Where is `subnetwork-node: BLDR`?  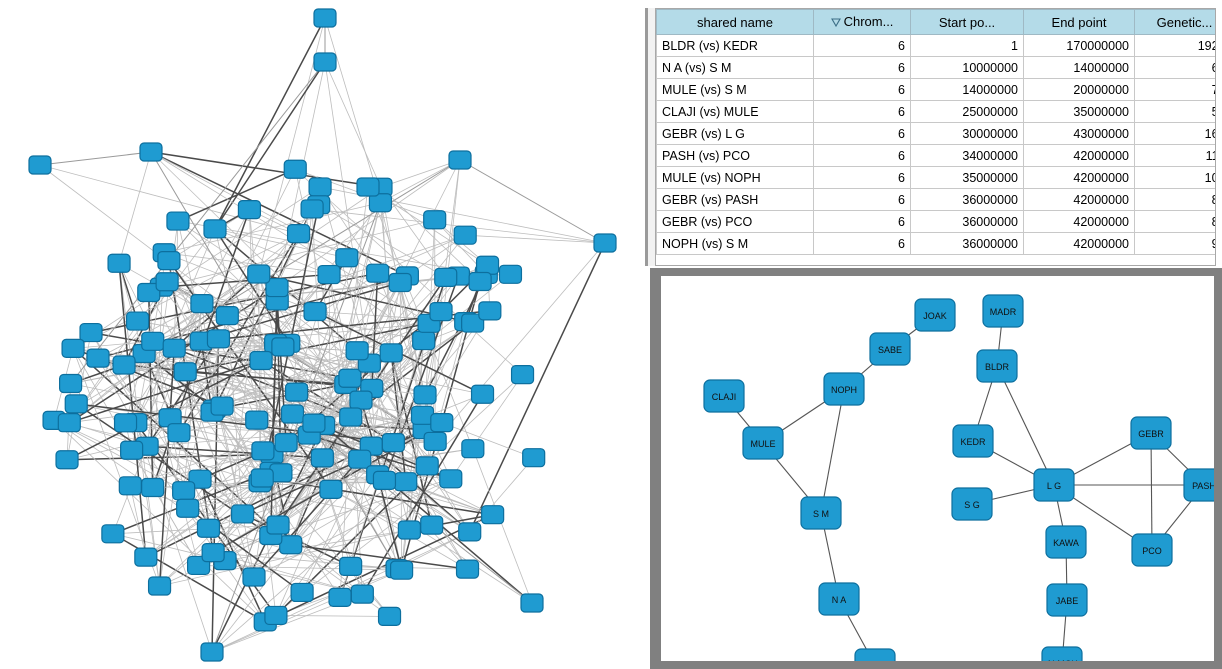
subnetwork-node: BLDR is located at coordinates (997, 366).